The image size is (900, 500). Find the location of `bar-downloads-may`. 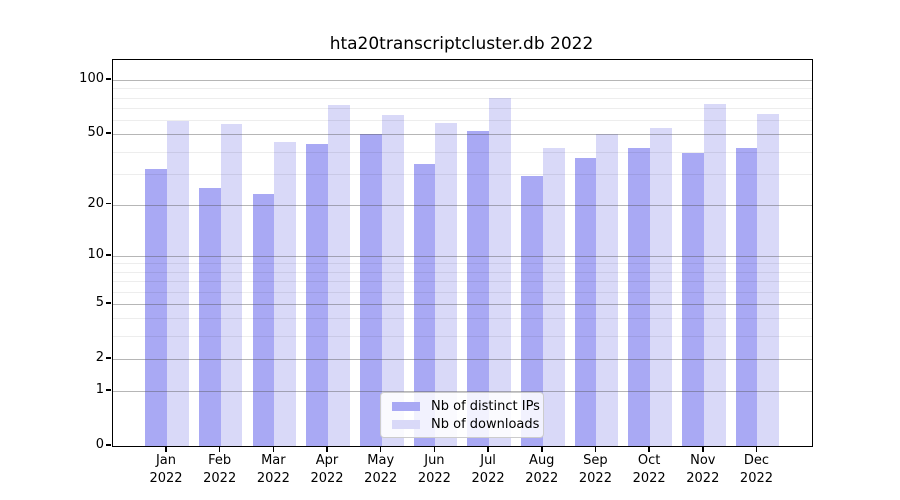

bar-downloads-may is located at coordinates (392, 280).